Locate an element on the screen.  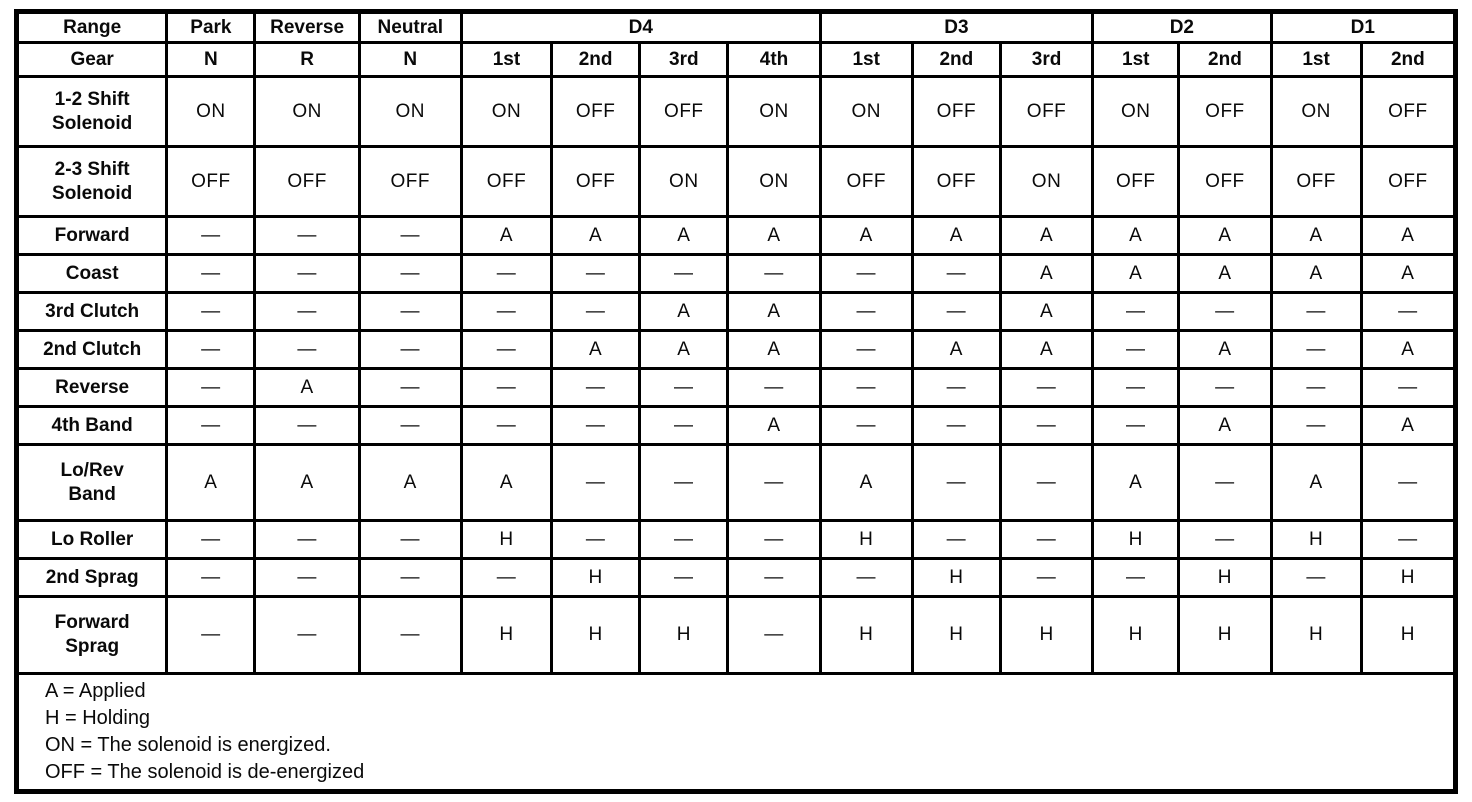
gear-header-cell: 2nd is located at coordinates (1408, 59).